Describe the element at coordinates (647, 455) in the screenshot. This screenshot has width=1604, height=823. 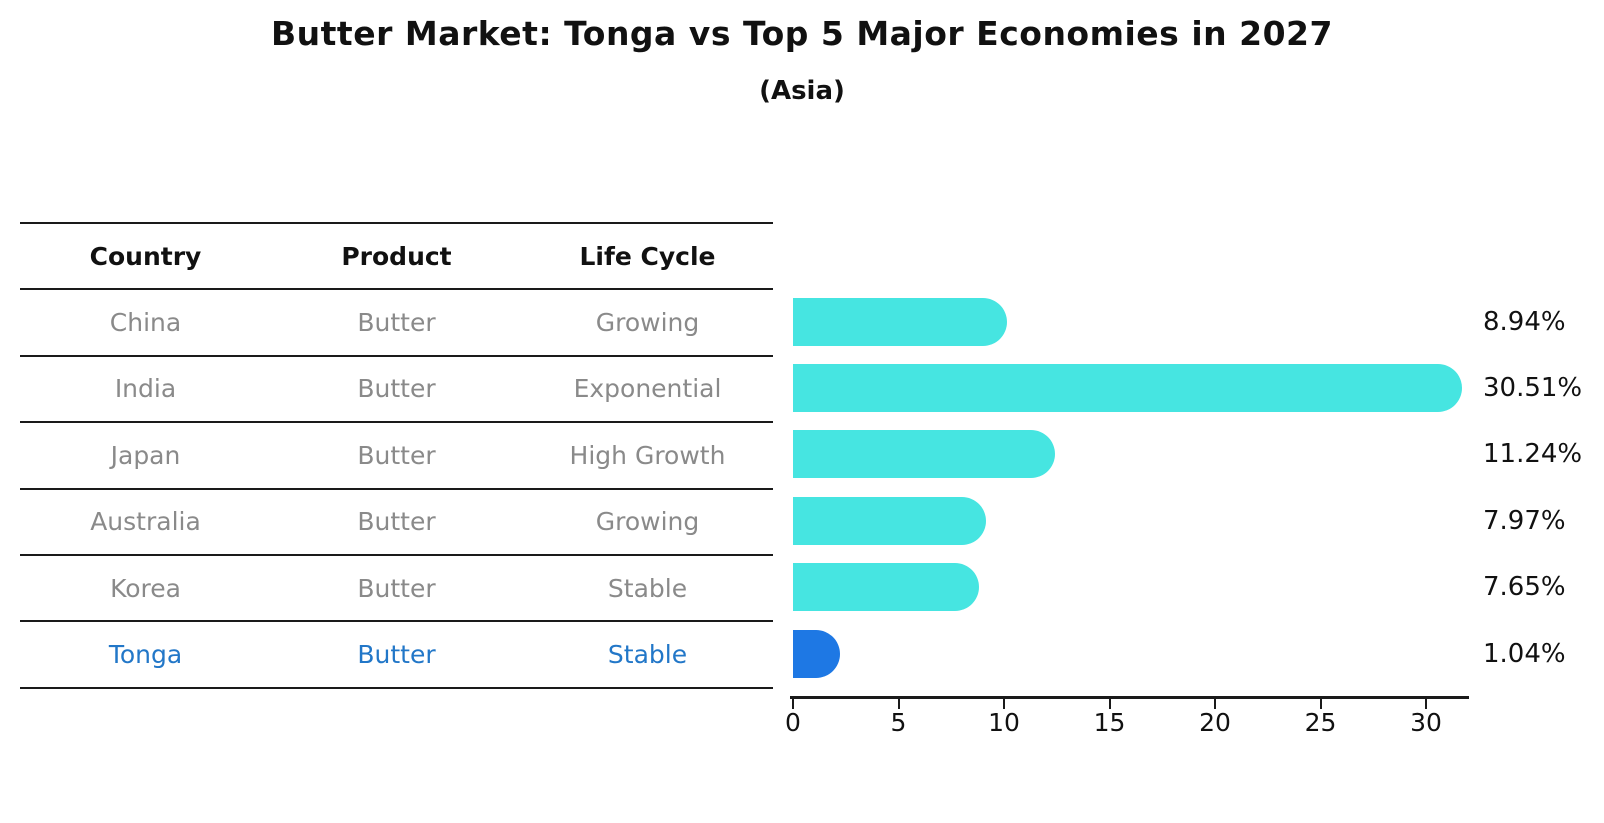
I see `cell-life-cycle: High Growth` at that location.